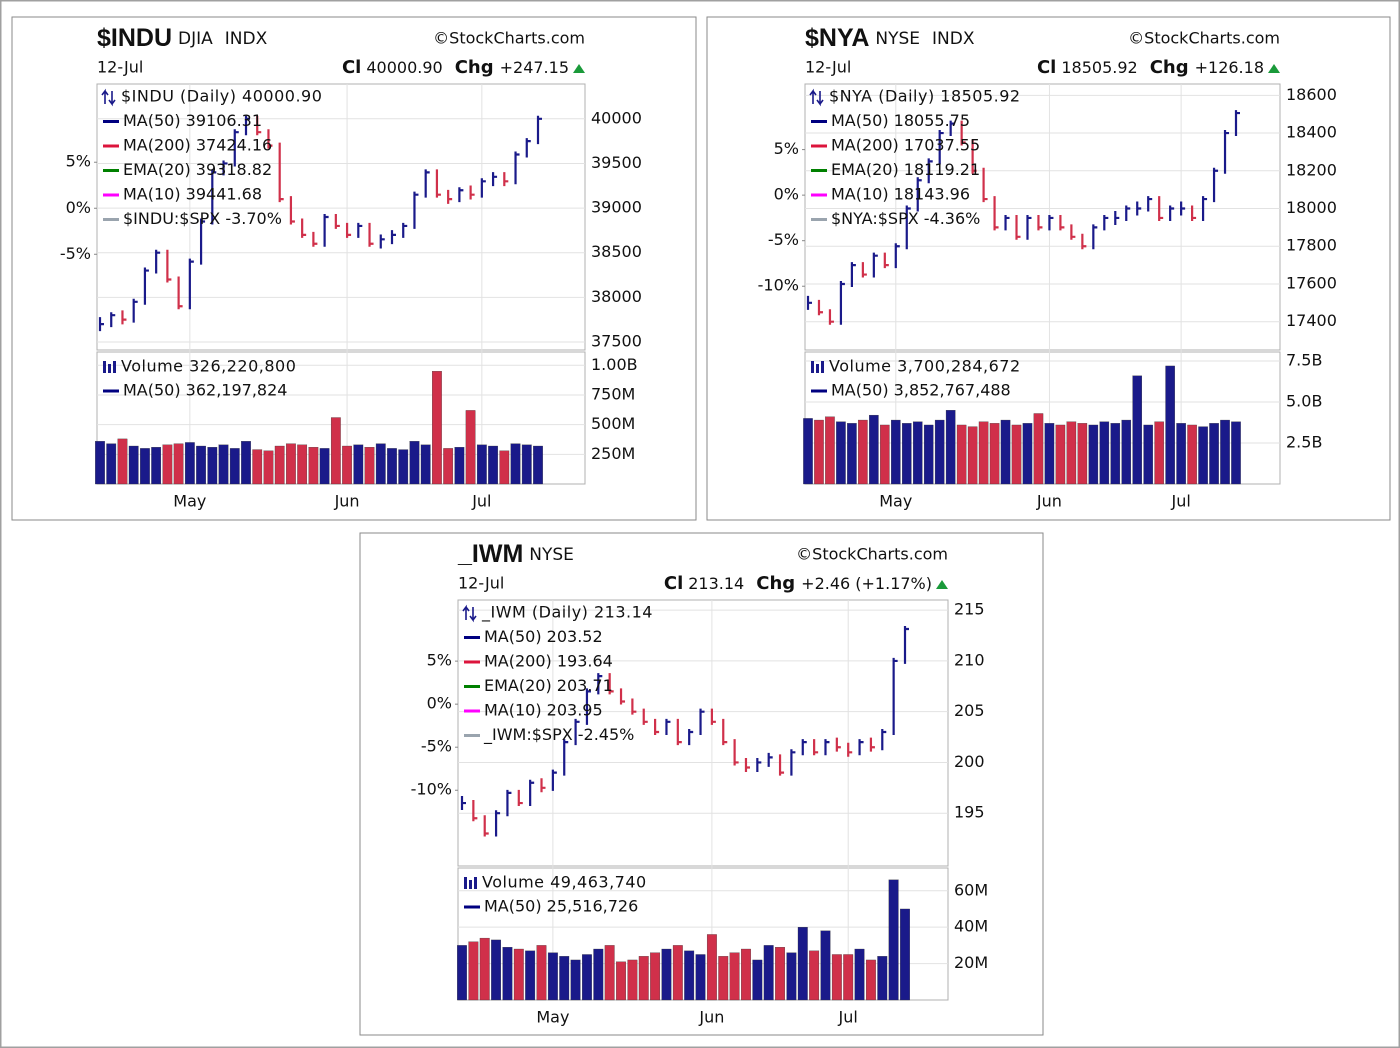  What do you see at coordinates (716, 583) in the screenshot?
I see `close: 213.14` at bounding box center [716, 583].